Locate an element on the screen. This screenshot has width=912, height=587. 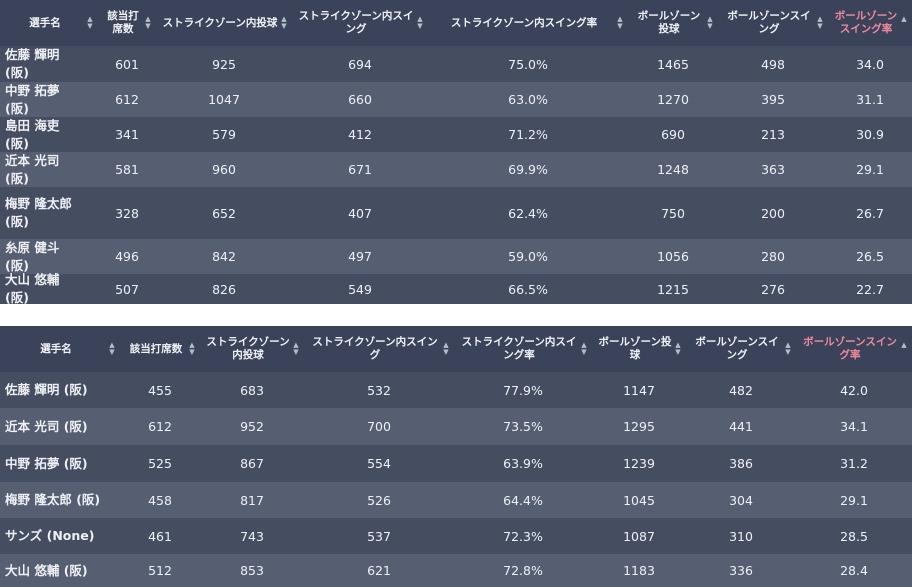
table-row: 中野 拓夢 (阪) 525 867 554 63.9% 1239 386 31.2 is located at coordinates (456, 463).